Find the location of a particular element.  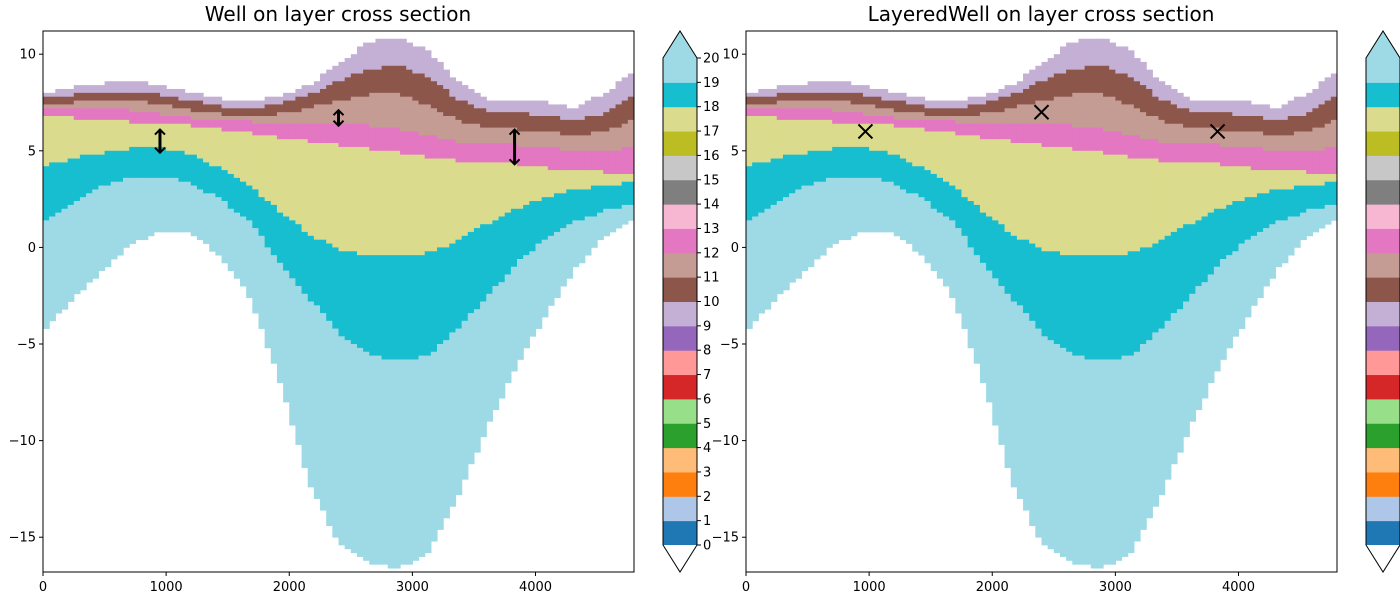

y-tick-label: −15 is located at coordinates (22, 538).